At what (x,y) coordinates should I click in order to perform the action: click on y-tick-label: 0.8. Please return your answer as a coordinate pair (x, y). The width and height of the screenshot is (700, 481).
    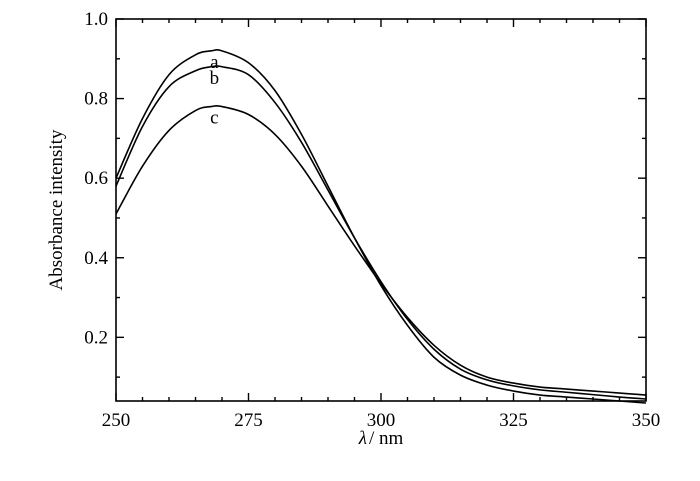
    Looking at the image, I should click on (96, 99).